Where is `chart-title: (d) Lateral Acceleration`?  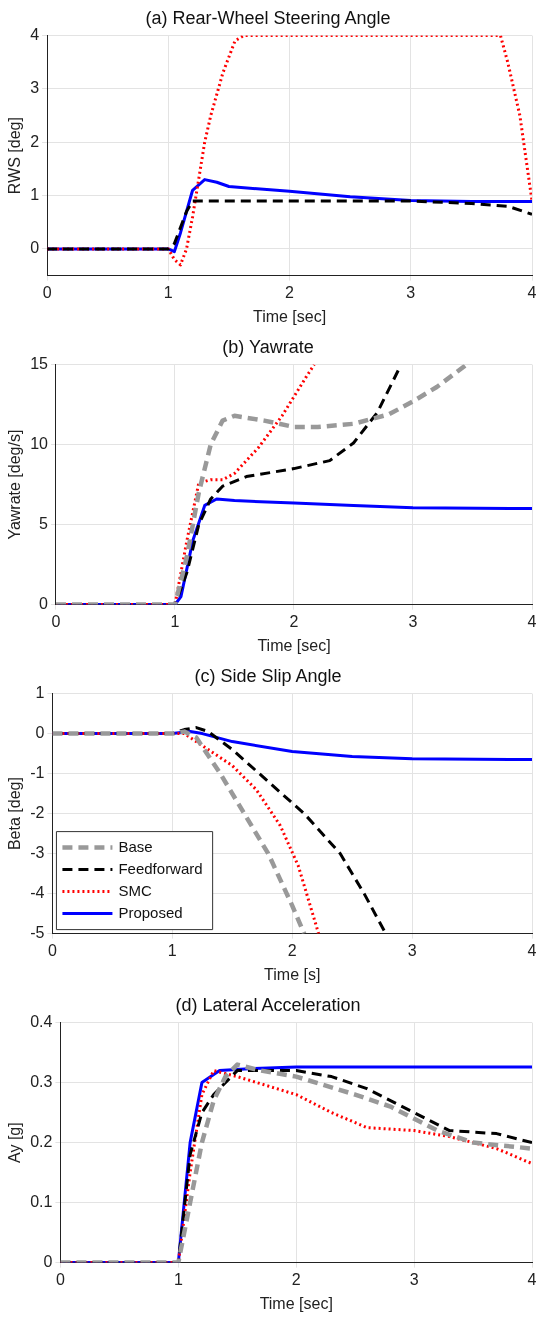 chart-title: (d) Lateral Acceleration is located at coordinates (268, 1004).